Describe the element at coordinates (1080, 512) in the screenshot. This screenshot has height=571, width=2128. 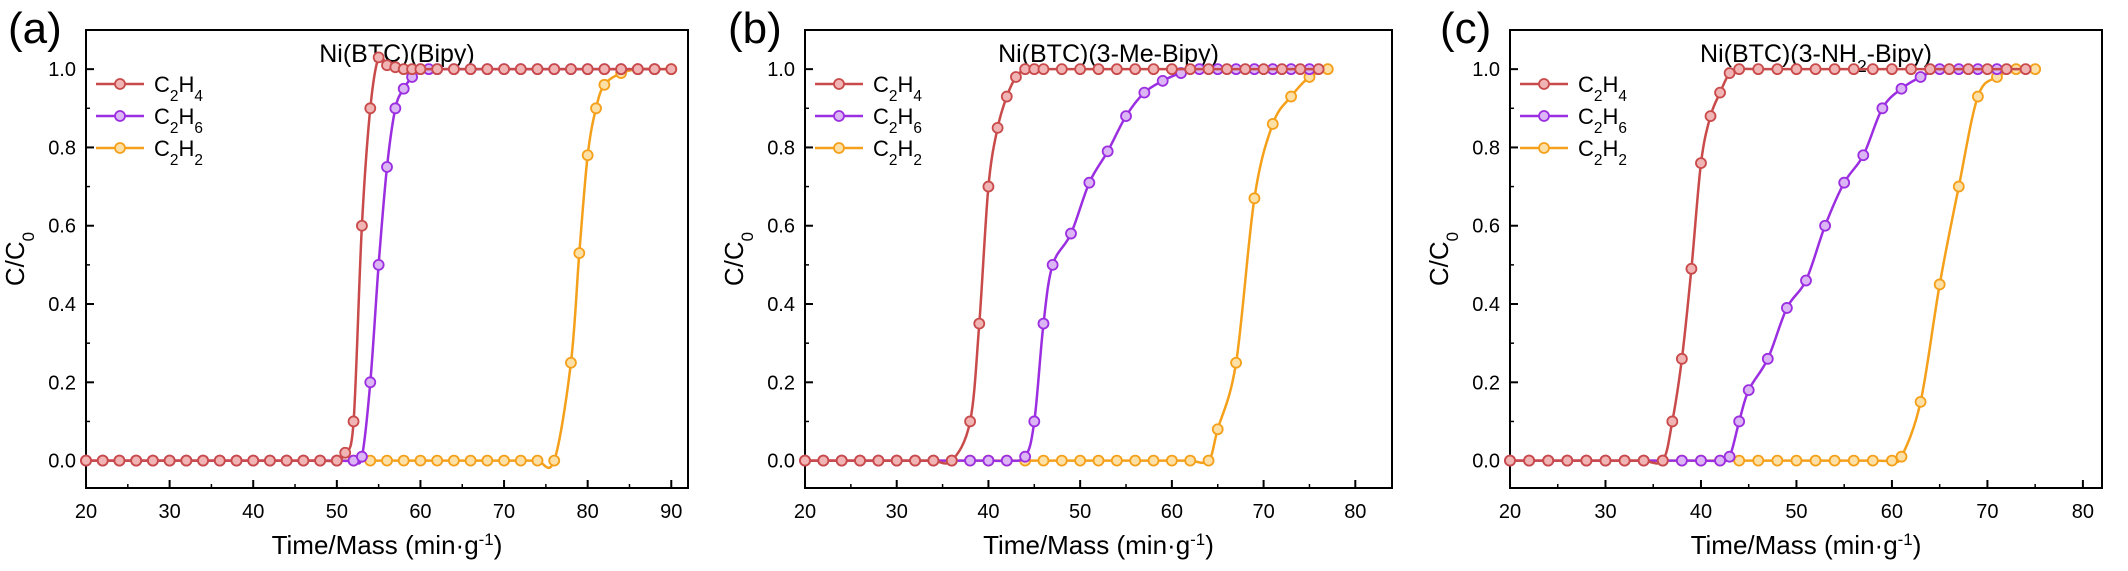
I see `x-tick-label: 50` at that location.